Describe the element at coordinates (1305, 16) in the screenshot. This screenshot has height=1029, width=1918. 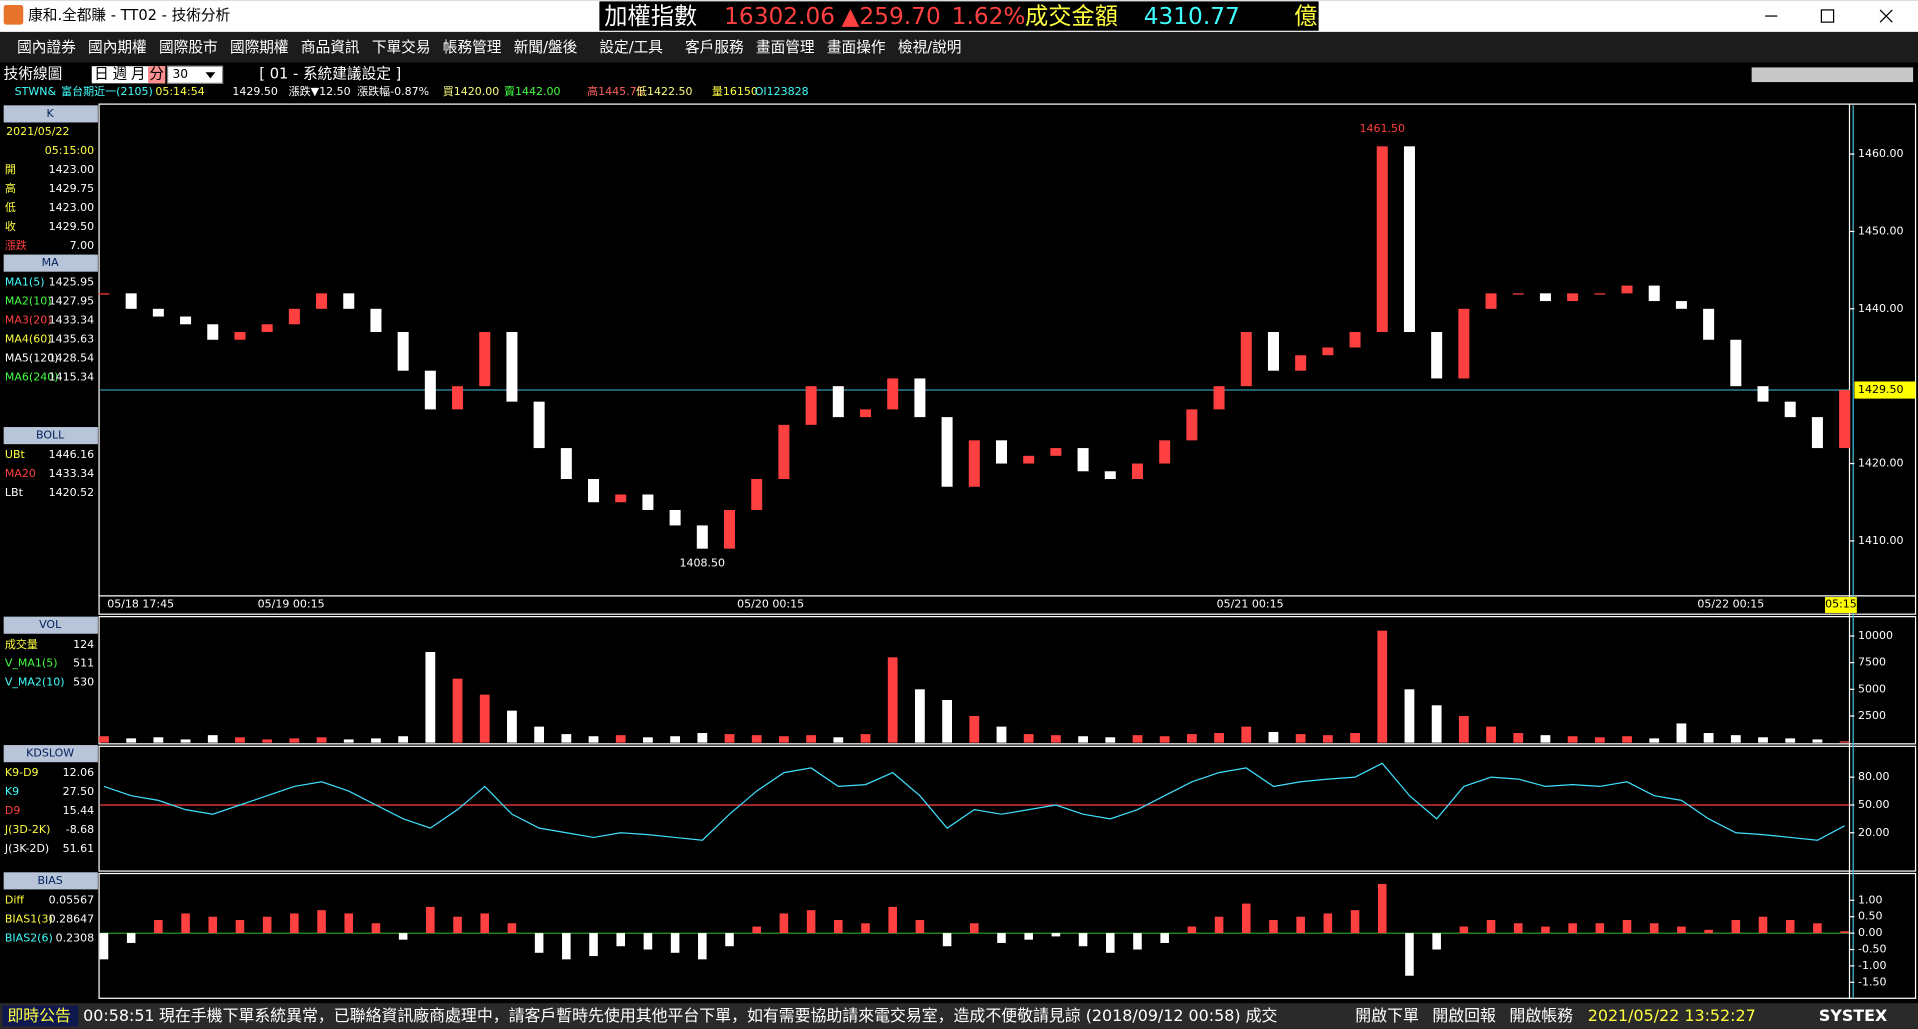
I see `ticker-item: 億` at that location.